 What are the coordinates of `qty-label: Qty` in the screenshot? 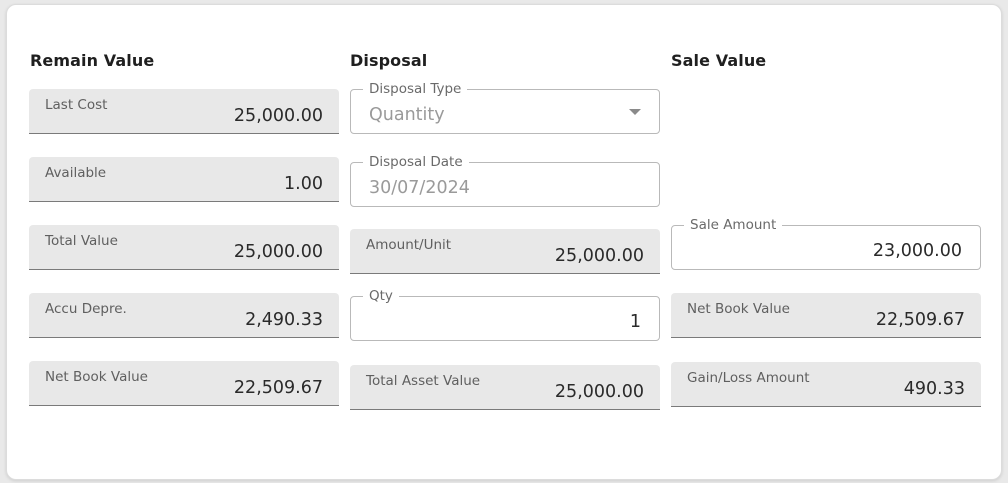 It's located at (381, 296).